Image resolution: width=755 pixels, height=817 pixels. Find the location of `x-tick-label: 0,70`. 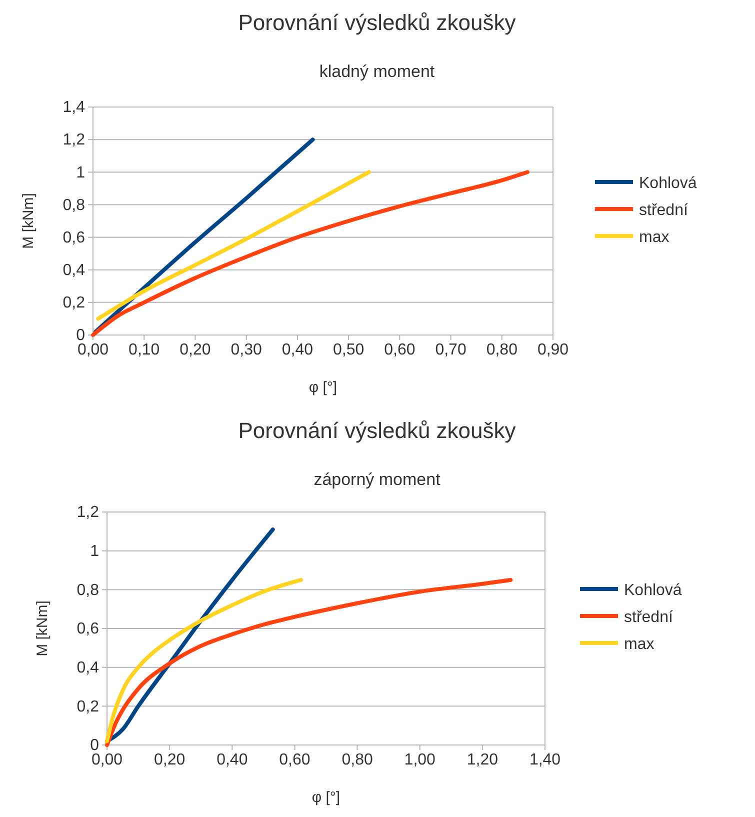

x-tick-label: 0,70 is located at coordinates (450, 349).